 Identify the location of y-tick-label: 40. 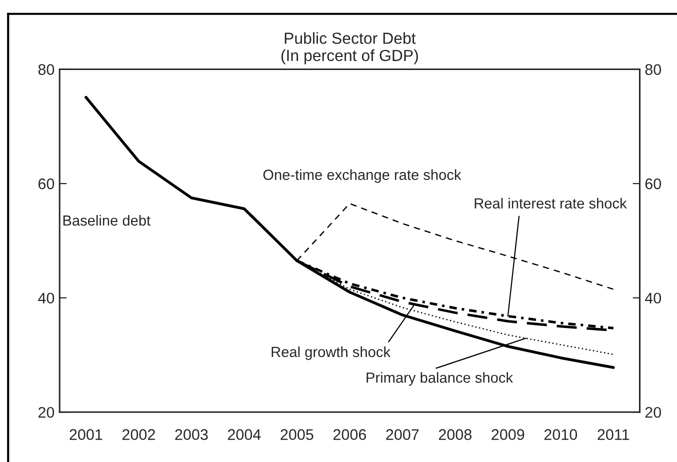
(46, 298).